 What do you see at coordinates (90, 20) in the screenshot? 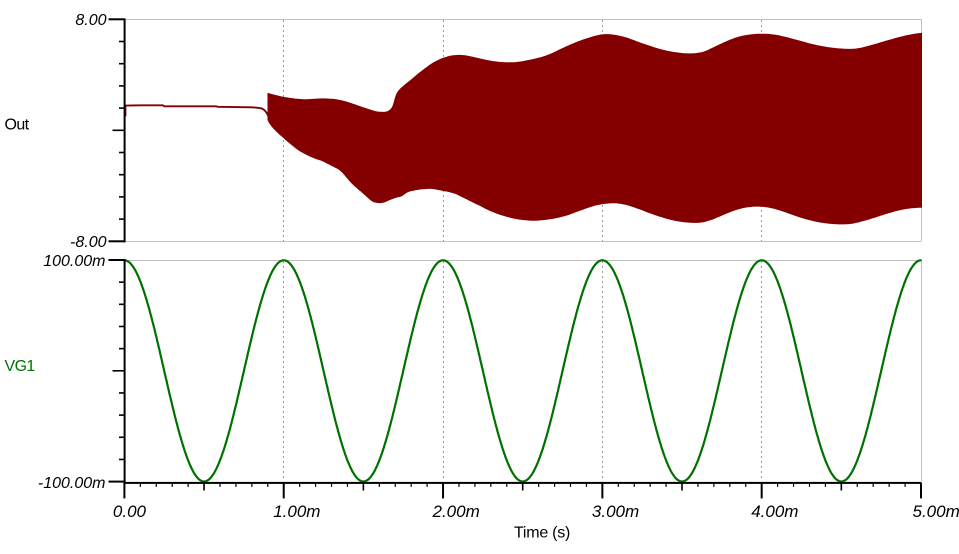
I see `svg-text: 8.00` at bounding box center [90, 20].